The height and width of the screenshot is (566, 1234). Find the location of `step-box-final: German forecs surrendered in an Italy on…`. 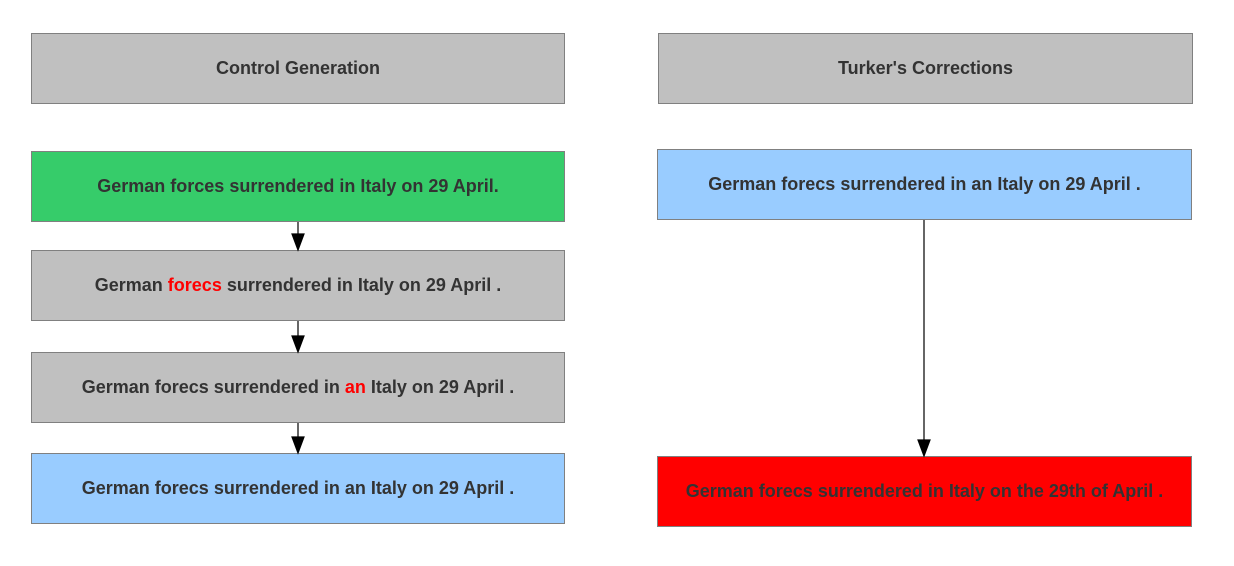

step-box-final: German forecs surrendered in an Italy on… is located at coordinates (298, 488).